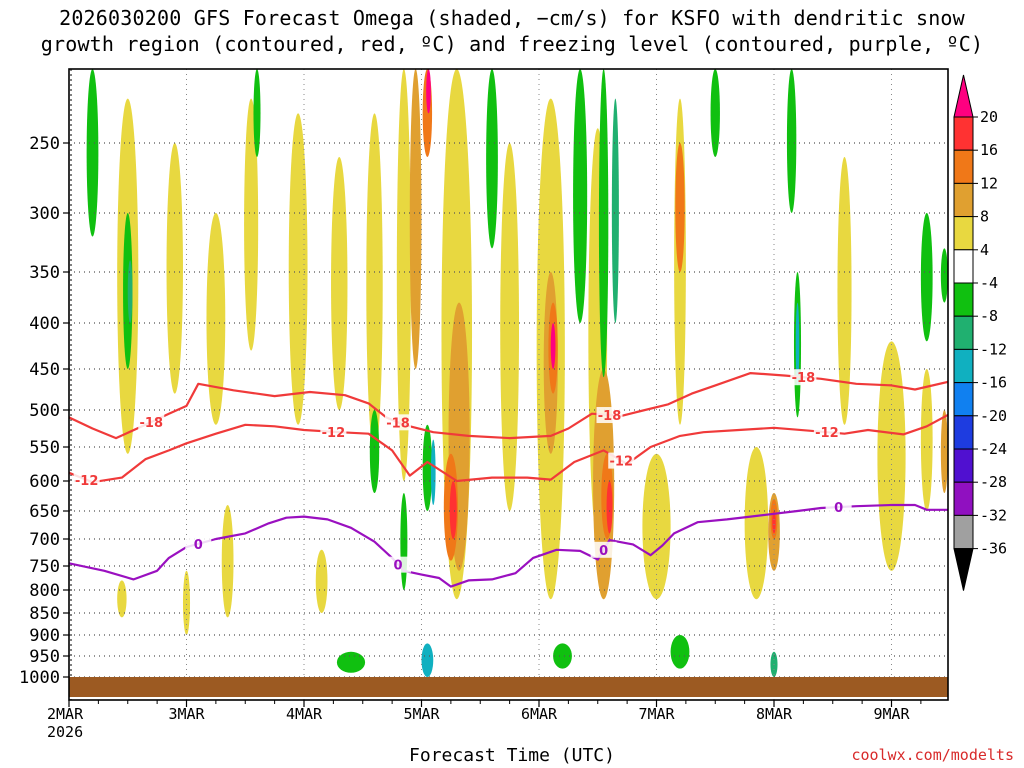 The height and width of the screenshot is (768, 1024). What do you see at coordinates (656, 714) in the screenshot?
I see `x-tick-label: 7MAR` at bounding box center [656, 714].